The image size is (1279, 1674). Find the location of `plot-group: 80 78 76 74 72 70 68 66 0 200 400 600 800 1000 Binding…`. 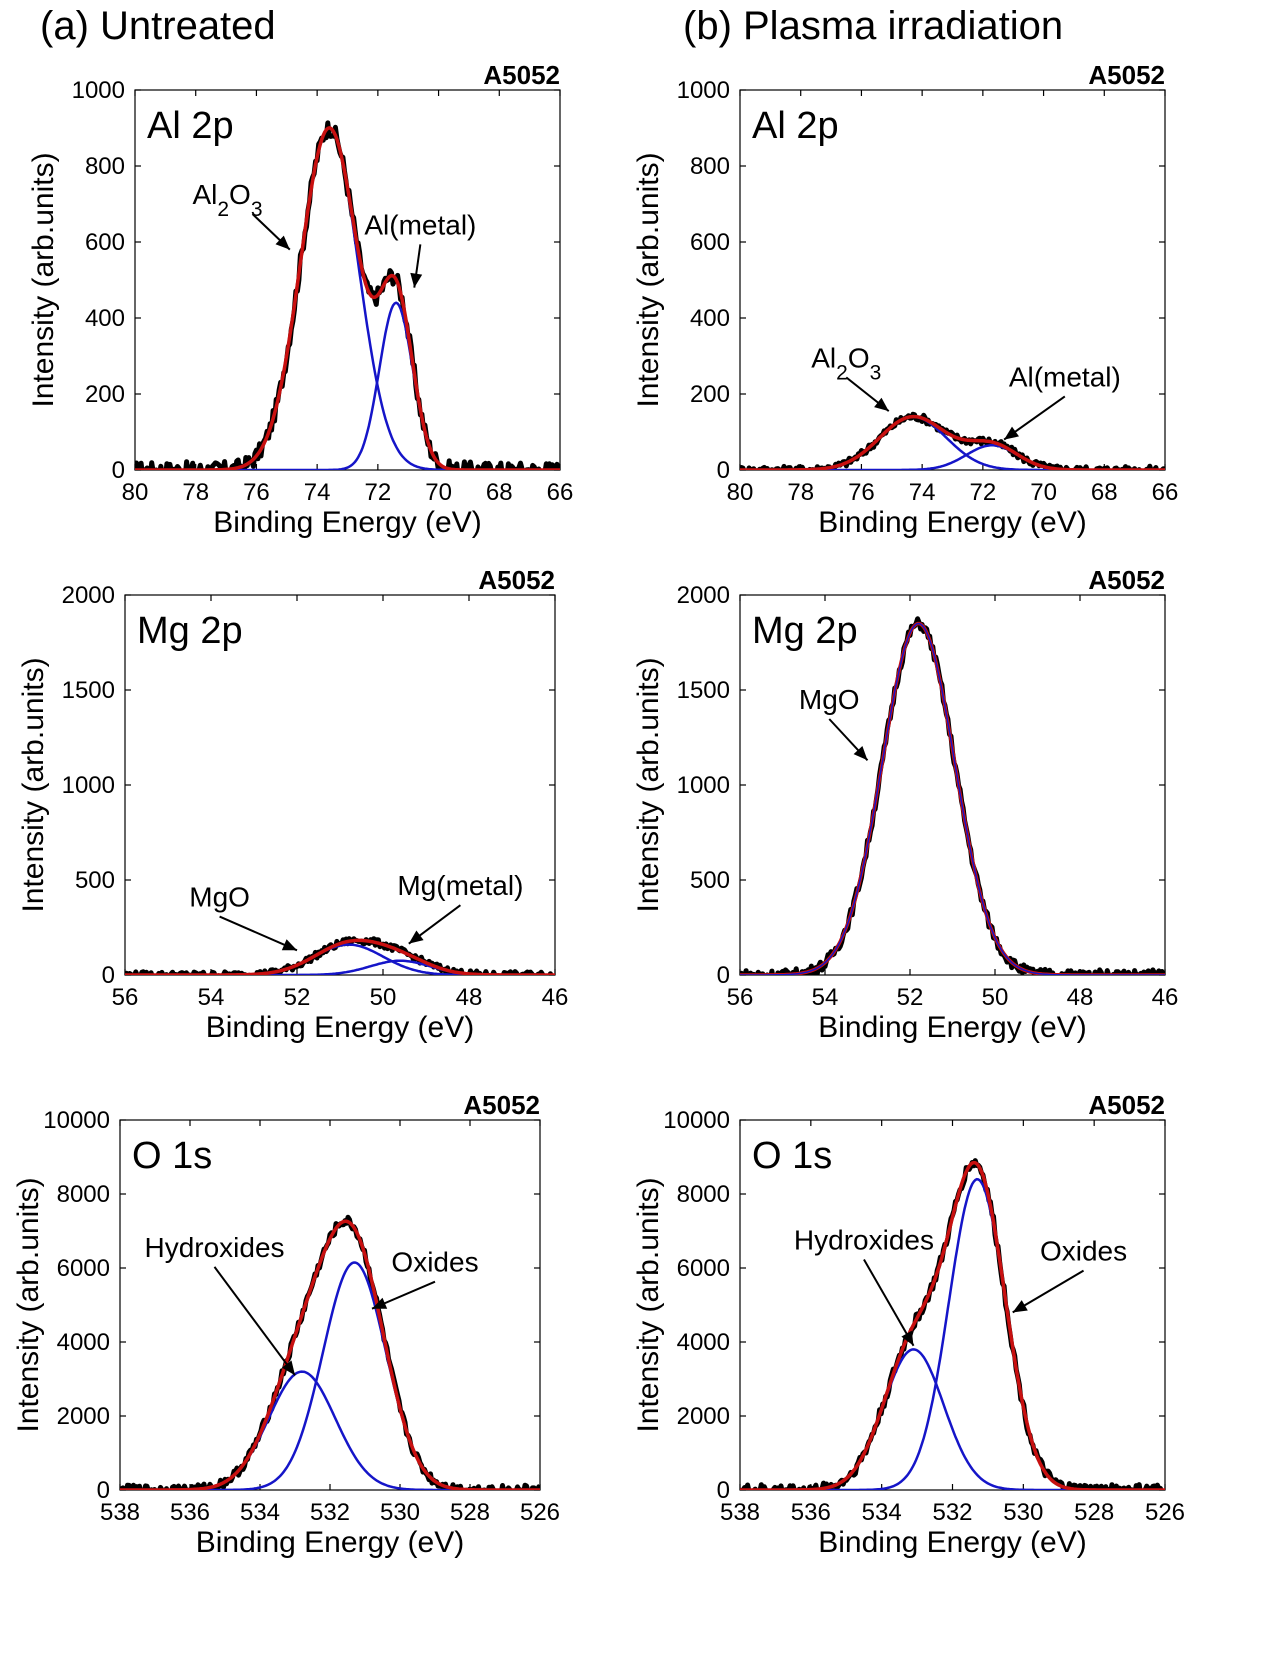

plot-group: 80 78 76 74 72 70 68 66 0 200 400 600 800 1000 Binding… is located at coordinates (300, 299).